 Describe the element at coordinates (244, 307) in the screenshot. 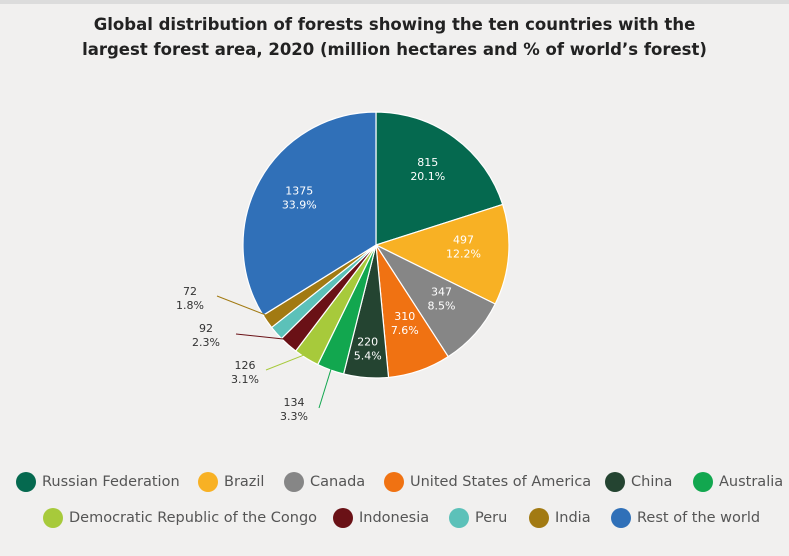

I see `leader-line-india` at that location.